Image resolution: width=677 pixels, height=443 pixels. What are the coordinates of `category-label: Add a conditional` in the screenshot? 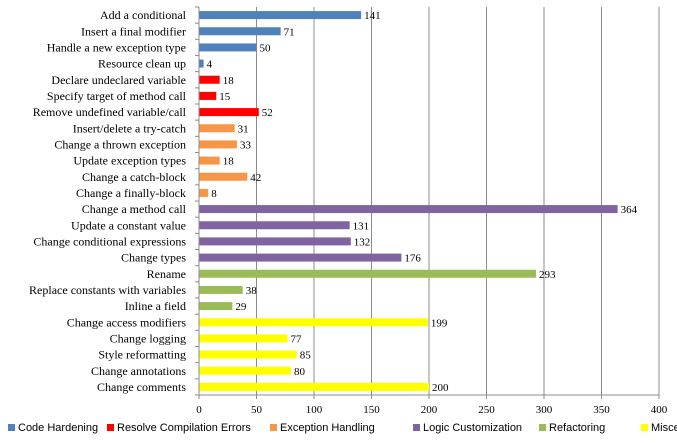 It's located at (143, 15).